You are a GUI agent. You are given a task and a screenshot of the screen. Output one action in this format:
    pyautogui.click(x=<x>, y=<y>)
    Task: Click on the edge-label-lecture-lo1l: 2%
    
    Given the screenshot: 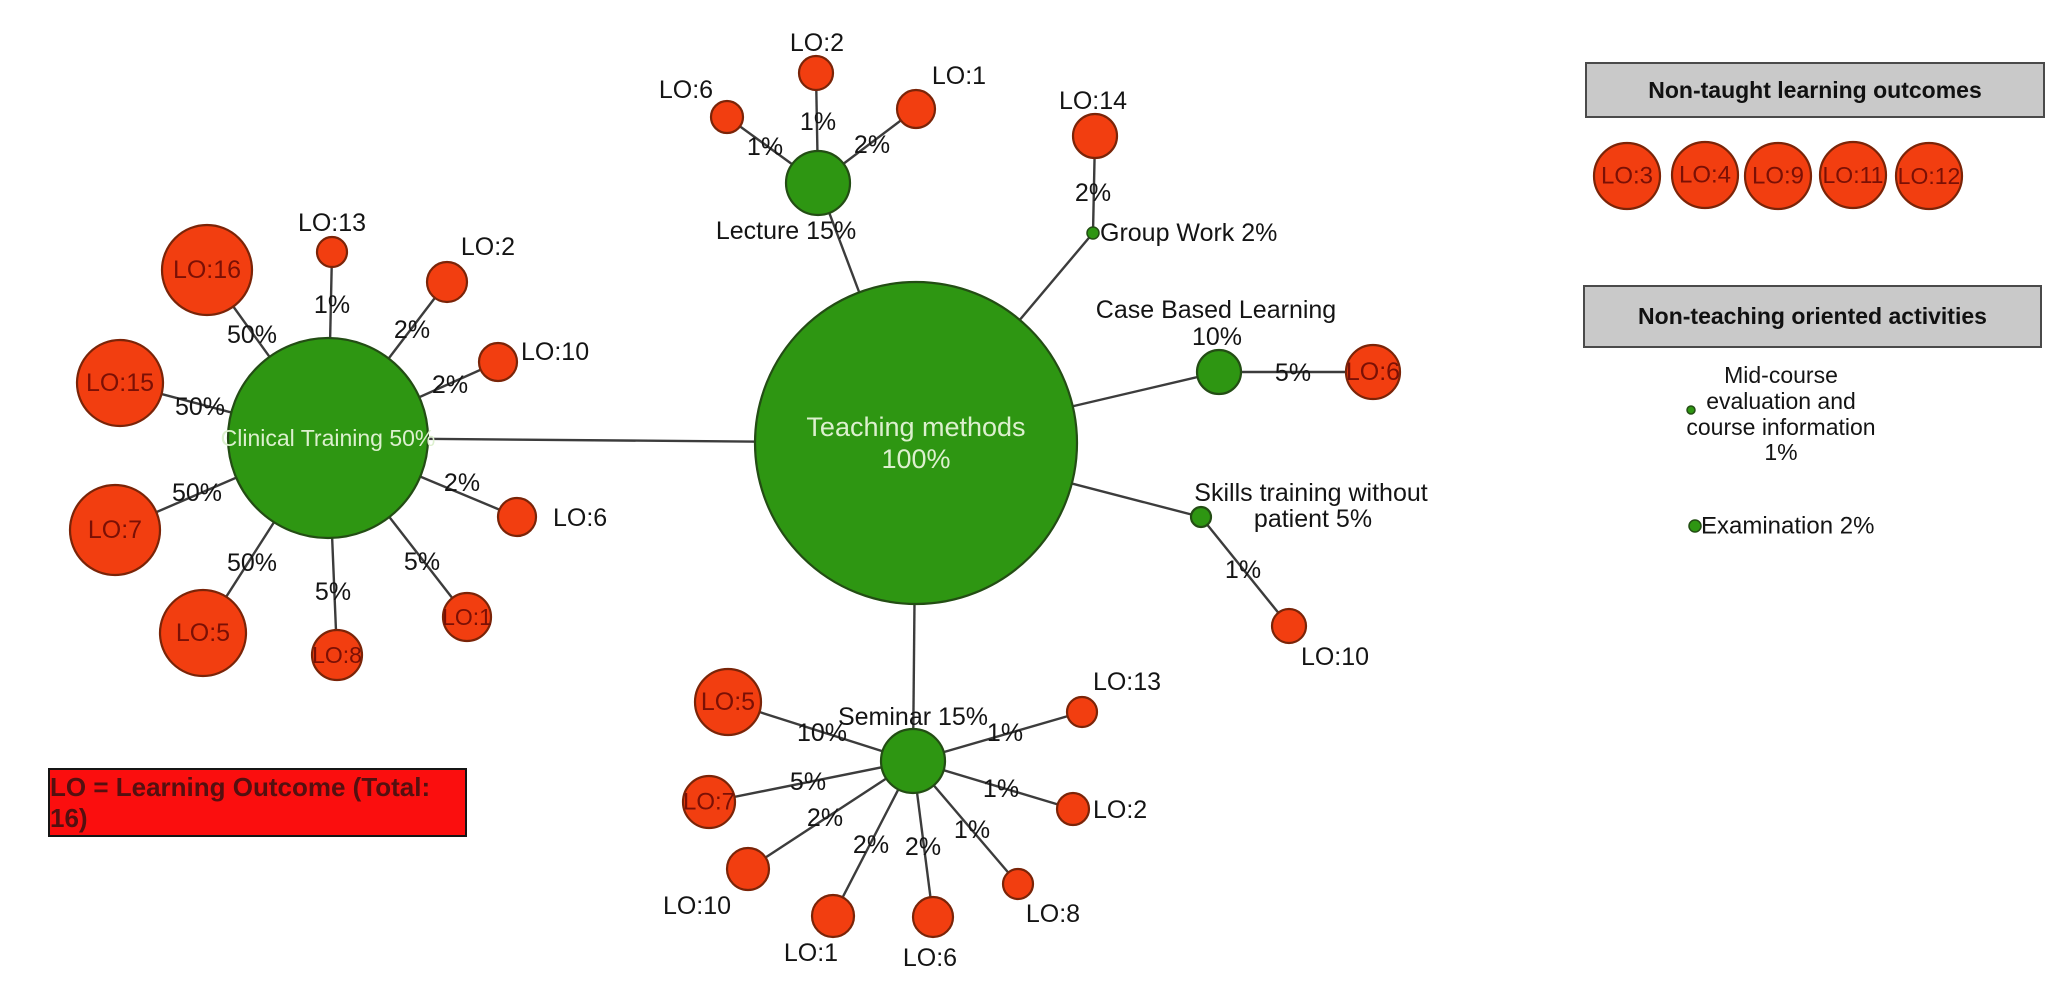 What is the action you would take?
    pyautogui.click(x=872, y=145)
    